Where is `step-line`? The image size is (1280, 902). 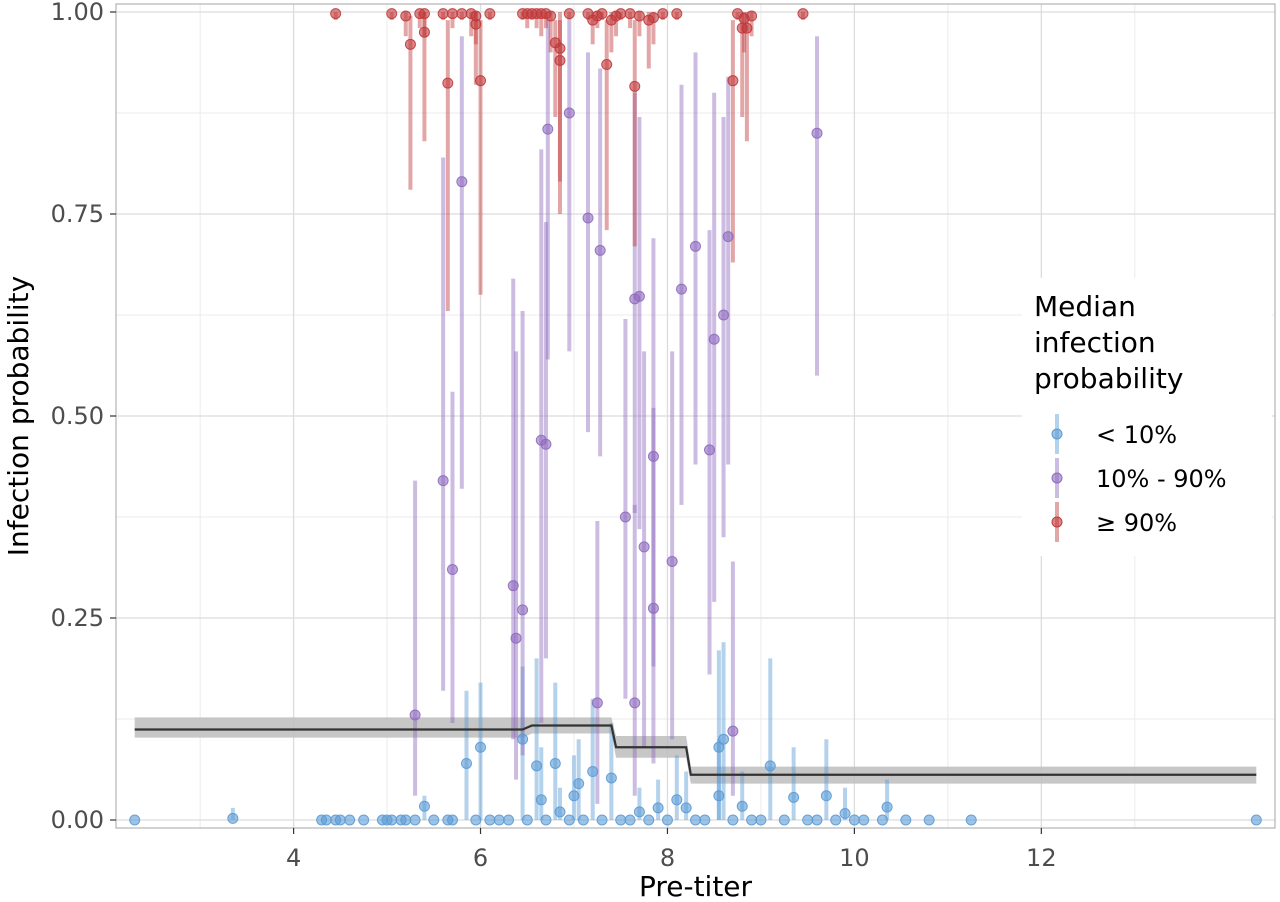
step-line is located at coordinates (695, 750).